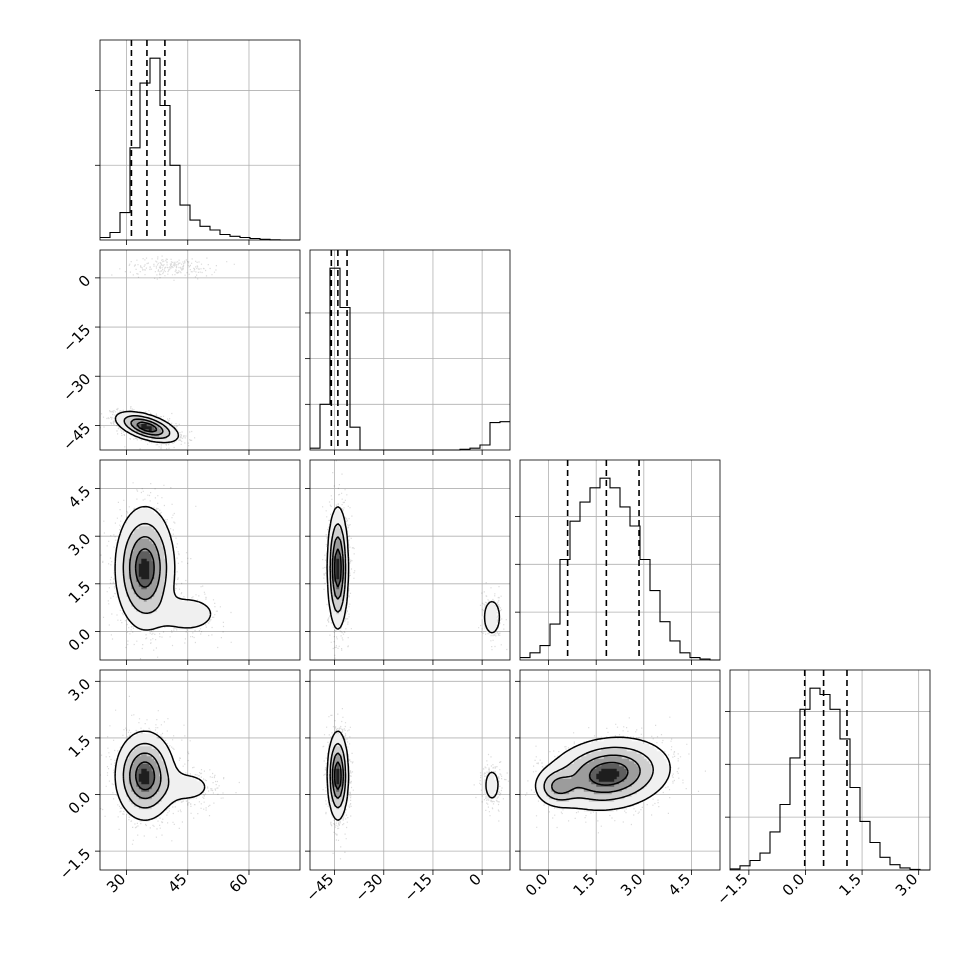 The width and height of the screenshot is (970, 970). What do you see at coordinates (84, 281) in the screenshot?
I see `y-tick-label: 0` at bounding box center [84, 281].